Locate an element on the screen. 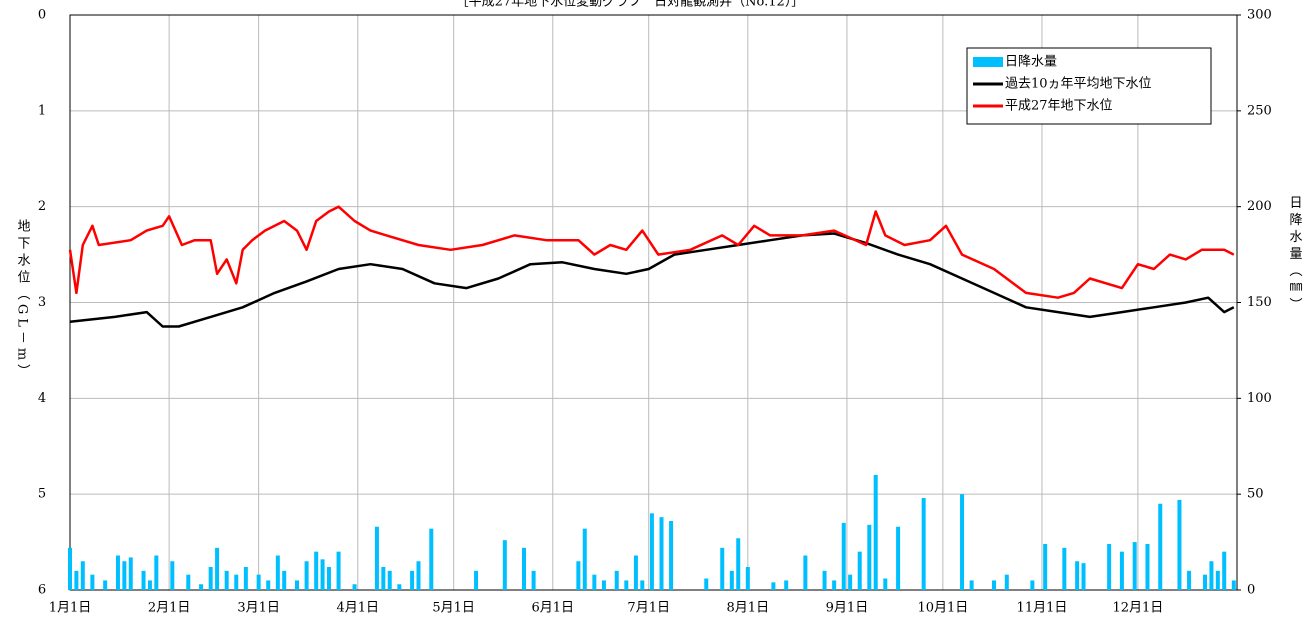 This screenshot has height=621, width=1308. legend-label: 過去10ヵ年平均地下水位 is located at coordinates (1078, 84).